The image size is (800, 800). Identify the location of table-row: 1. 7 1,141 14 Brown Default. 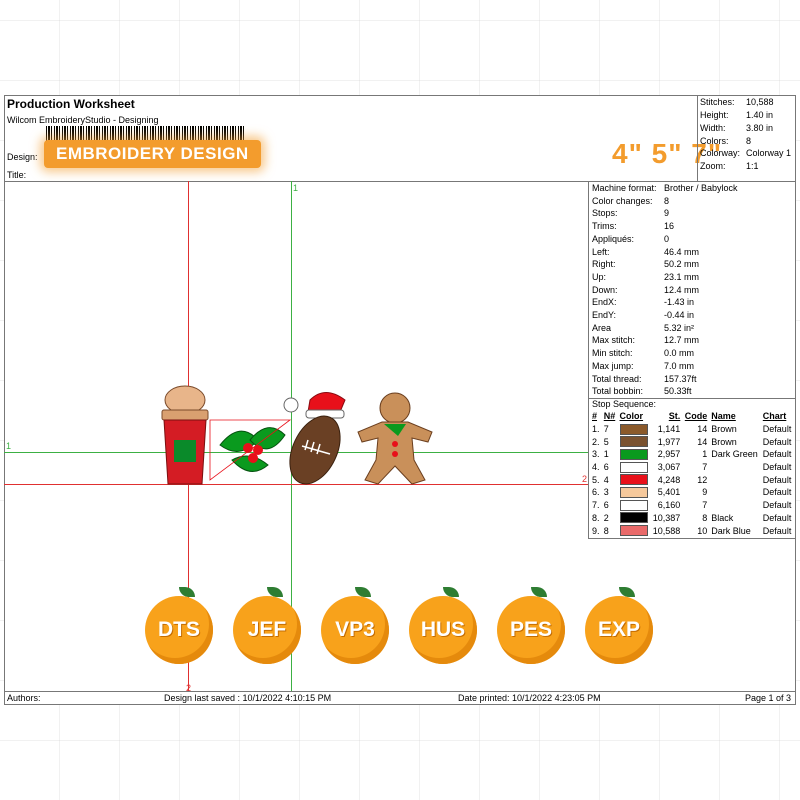
(692, 429).